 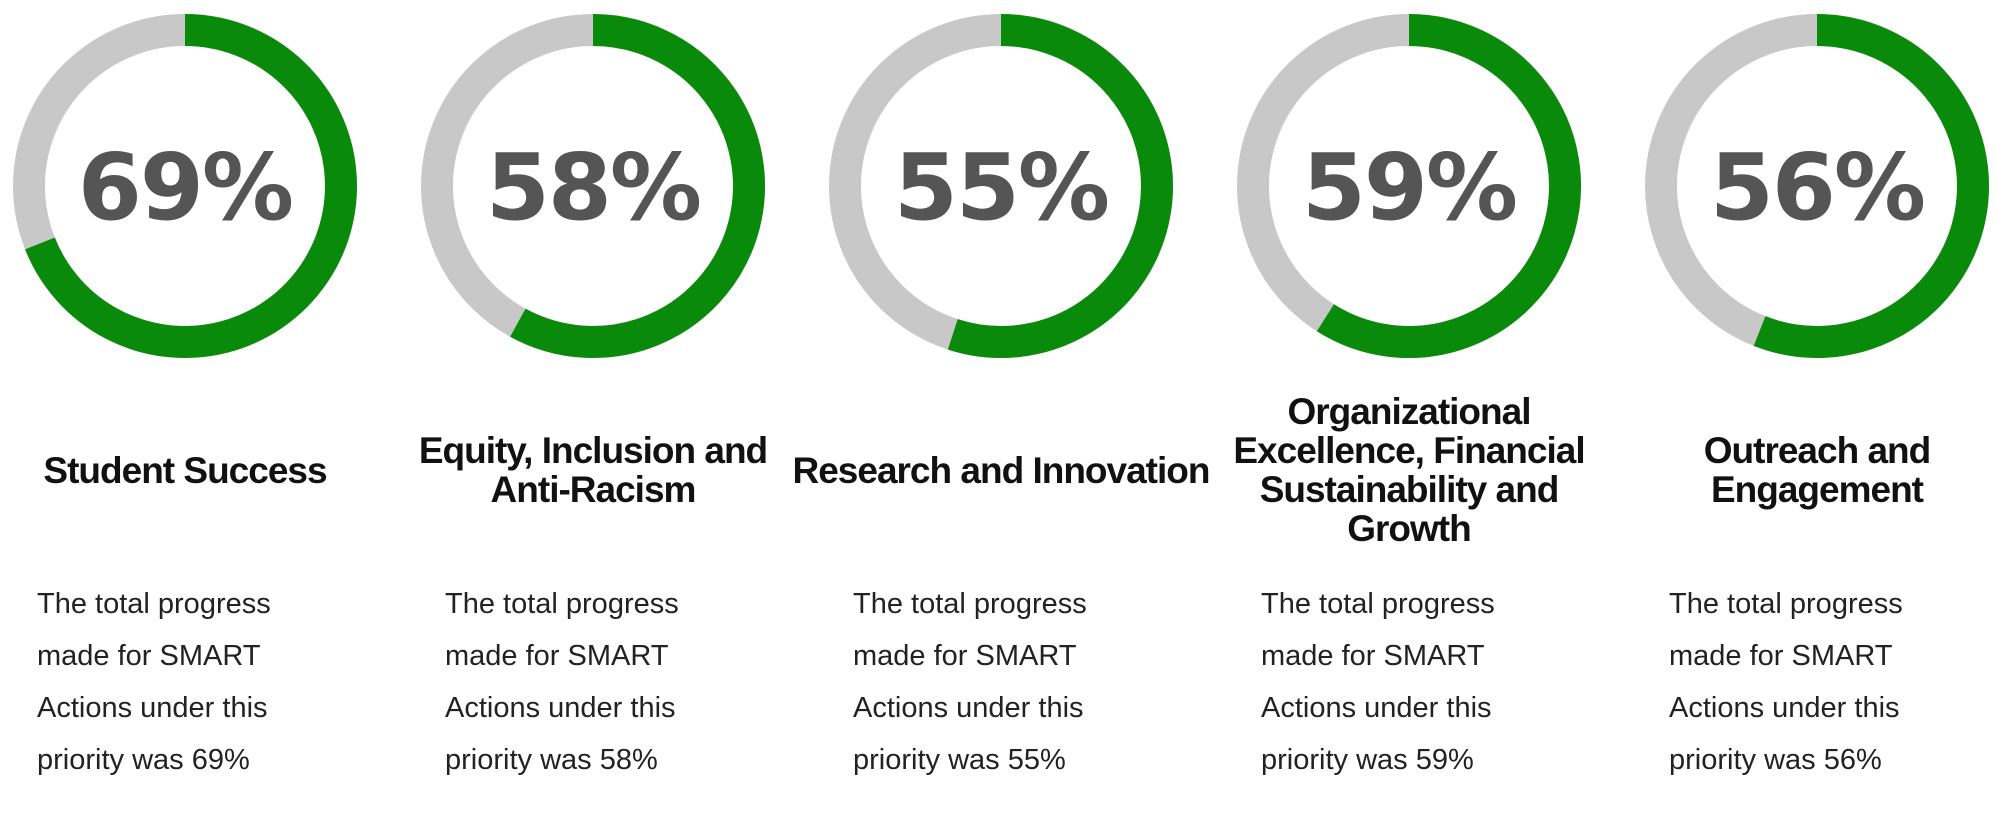 I want to click on donut: 59%, so click(x=1409, y=186).